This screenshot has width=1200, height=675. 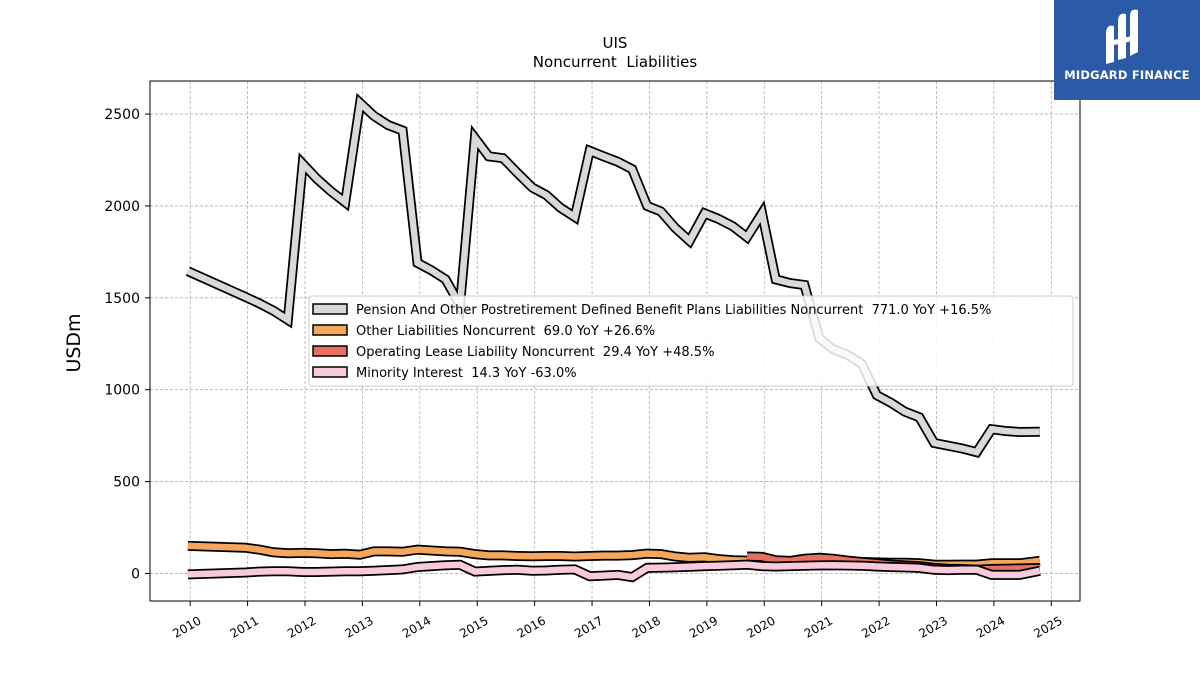 I want to click on legend-label: Minority Interest 14.3 YoY -63.0%, so click(x=466, y=373).